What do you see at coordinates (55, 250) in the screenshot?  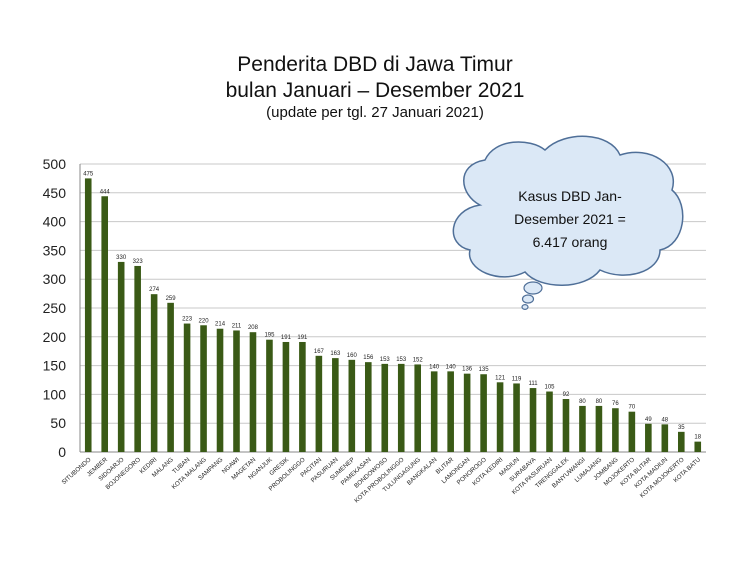 I see `y-tick-label: 350` at bounding box center [55, 250].